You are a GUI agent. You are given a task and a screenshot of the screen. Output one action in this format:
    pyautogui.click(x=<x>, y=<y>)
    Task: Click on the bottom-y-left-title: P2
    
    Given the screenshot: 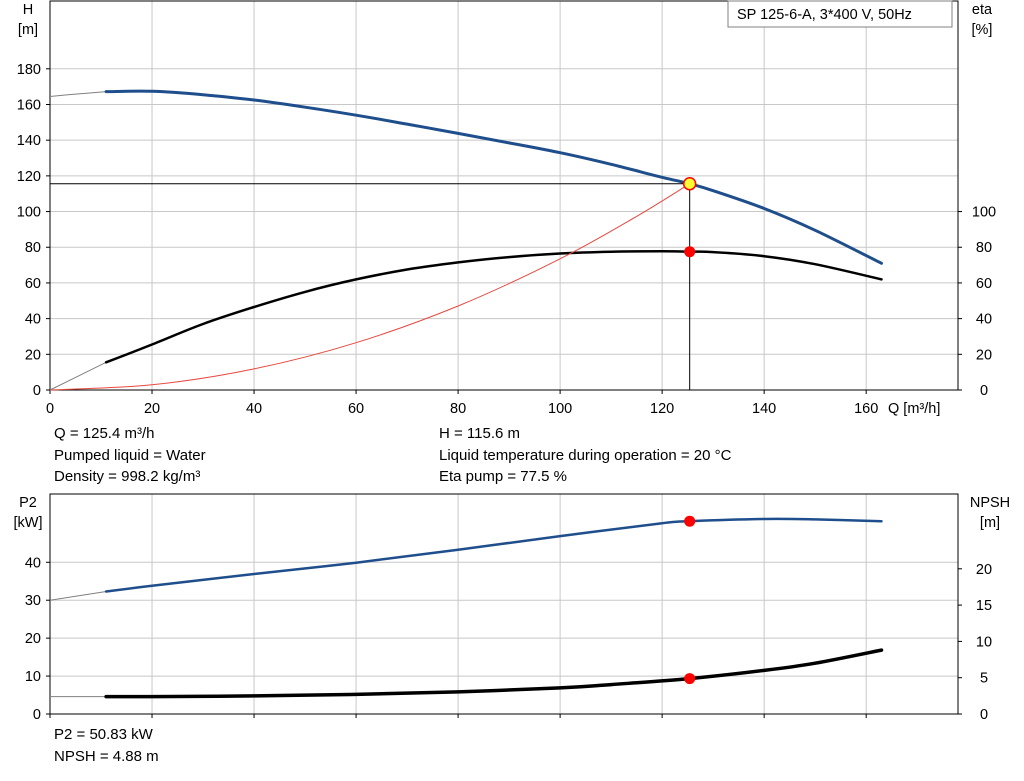 What is the action you would take?
    pyautogui.click(x=28, y=503)
    